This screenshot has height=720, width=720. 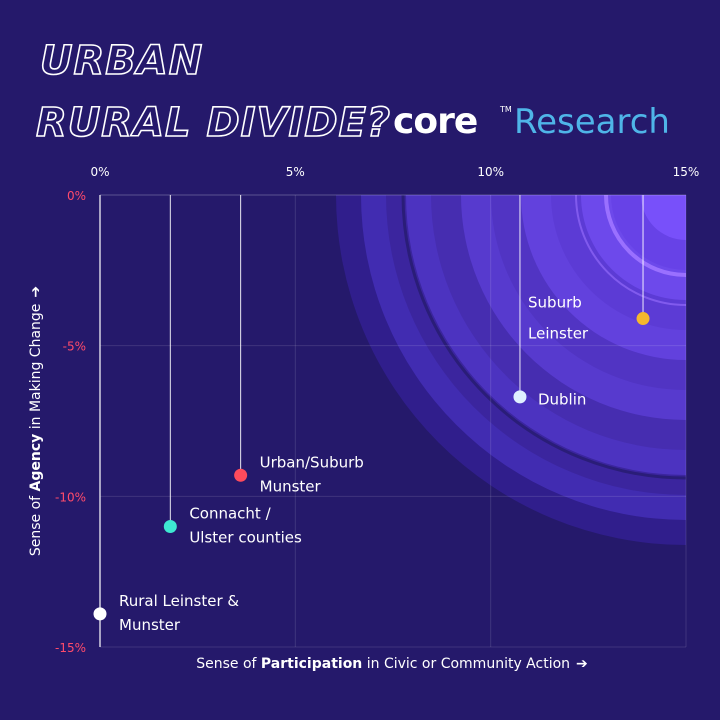 I want to click on data-point-label: Rural Leinster &, so click(x=179, y=601).